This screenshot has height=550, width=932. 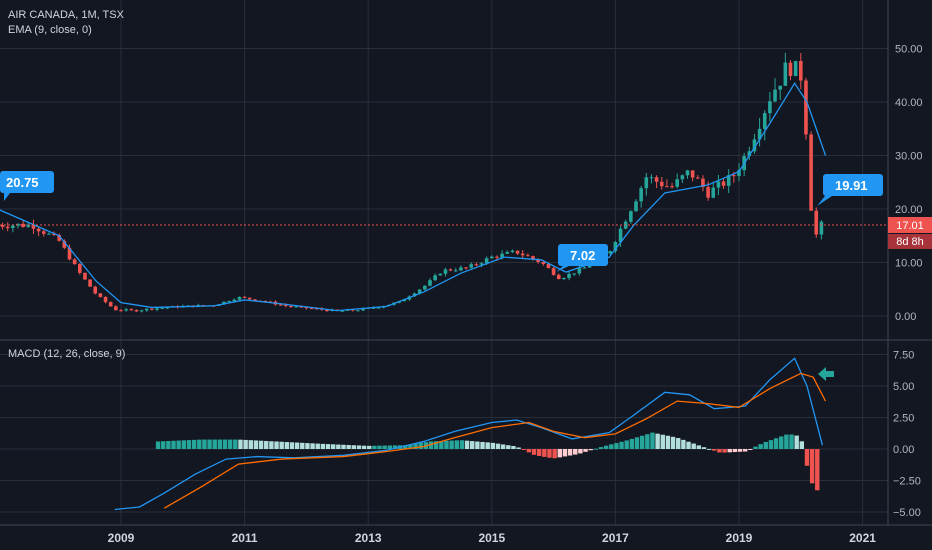 I want to click on symbol-title: AIR CANADA, 1M, TSX, so click(x=66, y=15).